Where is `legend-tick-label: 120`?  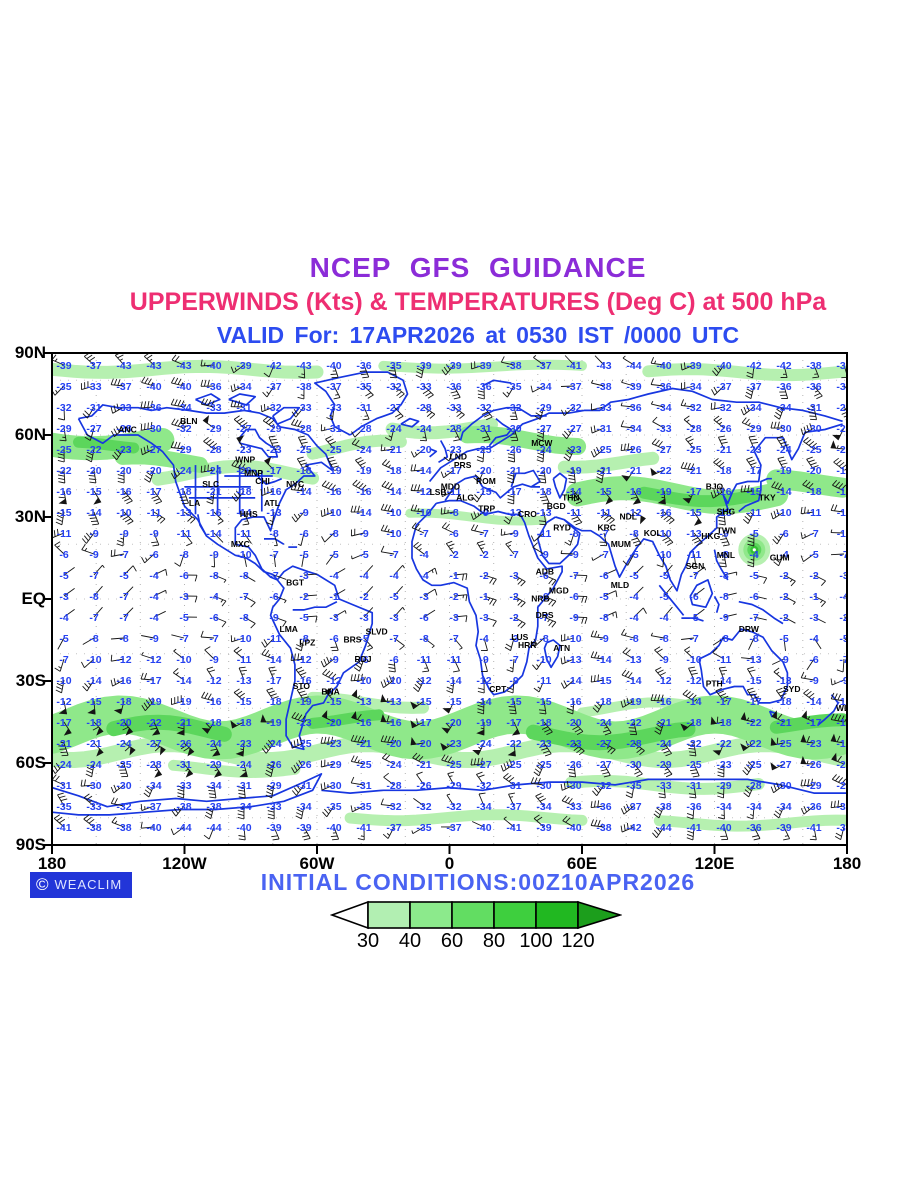
legend-tick-label: 120 is located at coordinates (578, 941).